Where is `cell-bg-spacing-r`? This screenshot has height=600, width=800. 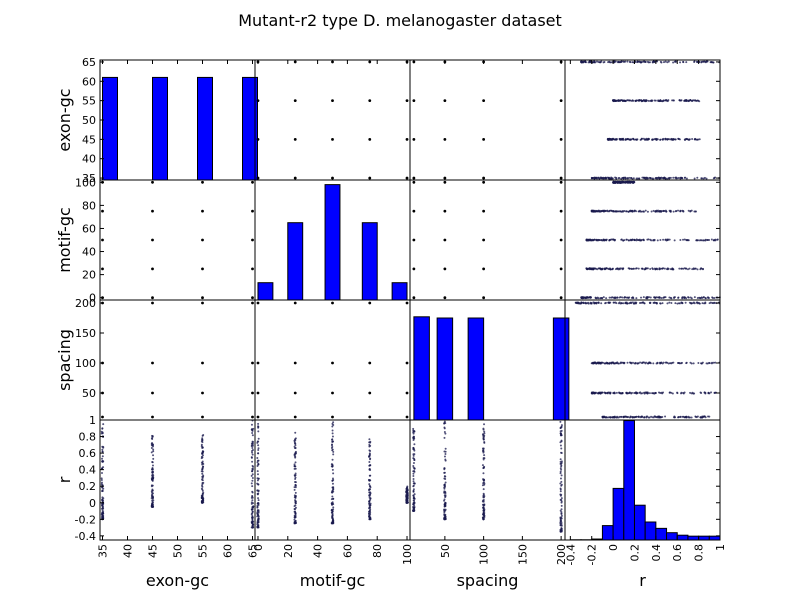
cell-bg-spacing-r is located at coordinates (642, 360).